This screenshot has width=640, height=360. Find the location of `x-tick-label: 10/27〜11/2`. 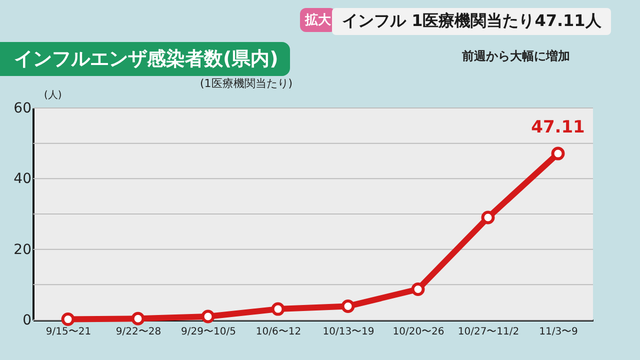

x-tick-label: 10/27〜11/2 is located at coordinates (489, 332).